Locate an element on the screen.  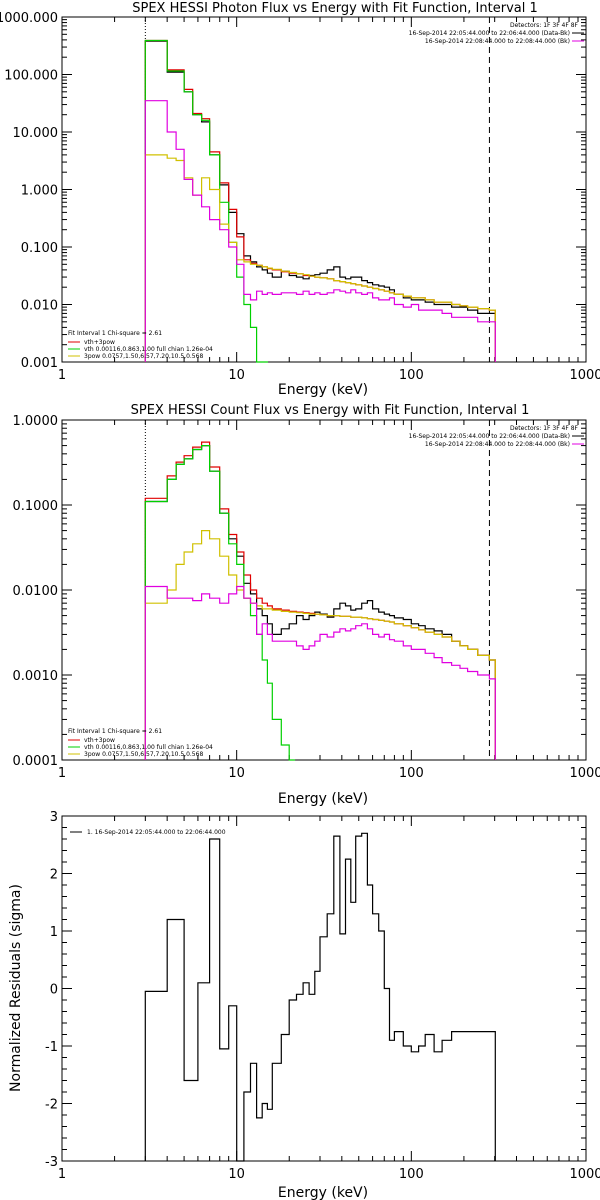
y-tick-label: 10.000 is located at coordinates (36, 133).